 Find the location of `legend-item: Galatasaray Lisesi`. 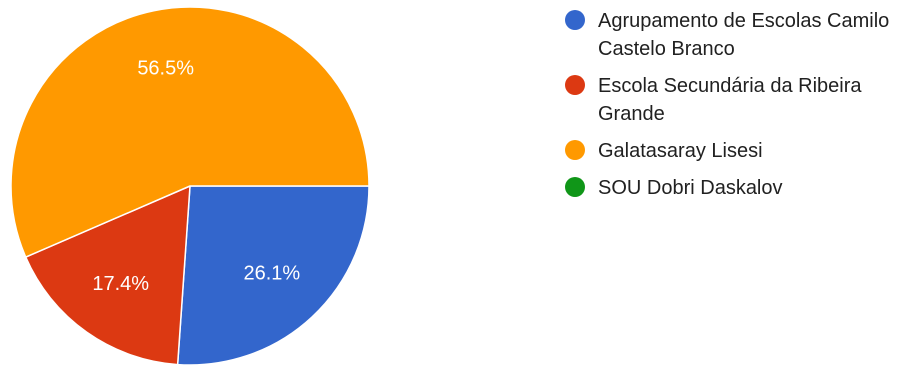

legend-item: Galatasaray Lisesi is located at coordinates (743, 151).